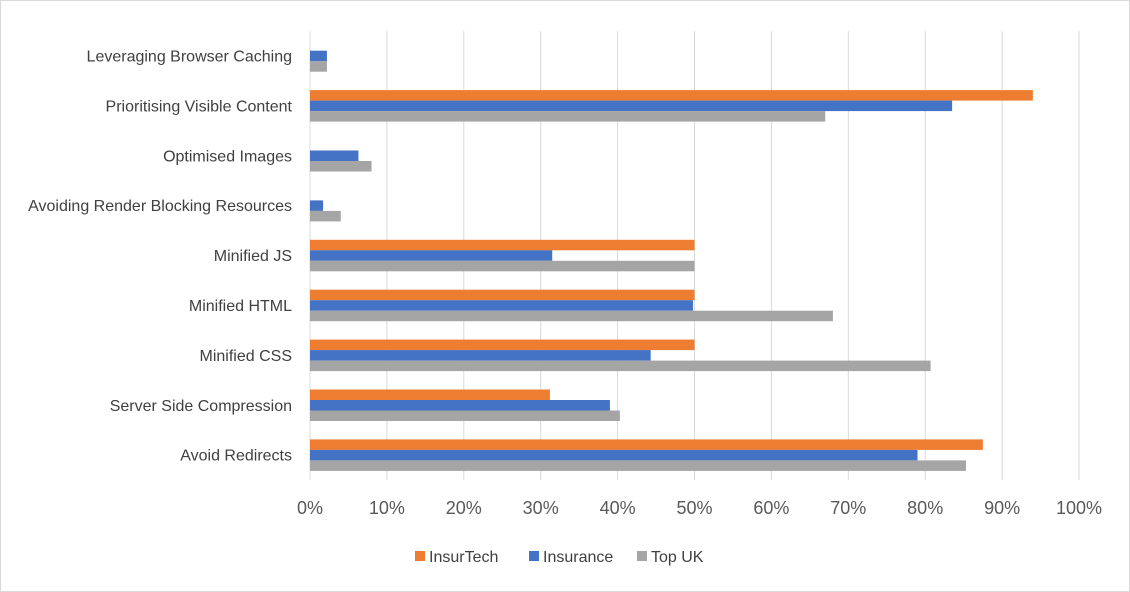  What do you see at coordinates (465, 415) in the screenshot?
I see `bar-top-uk-server-side-compression` at bounding box center [465, 415].